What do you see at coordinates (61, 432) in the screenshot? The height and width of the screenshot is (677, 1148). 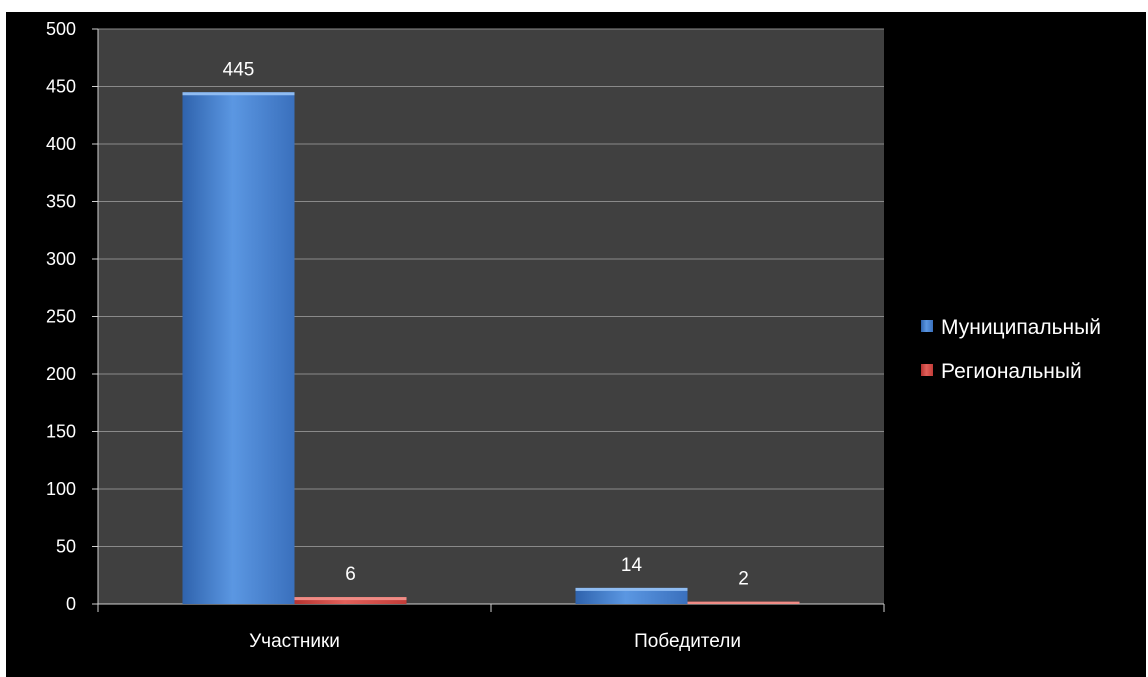 I see `y-tick-label: 150` at bounding box center [61, 432].